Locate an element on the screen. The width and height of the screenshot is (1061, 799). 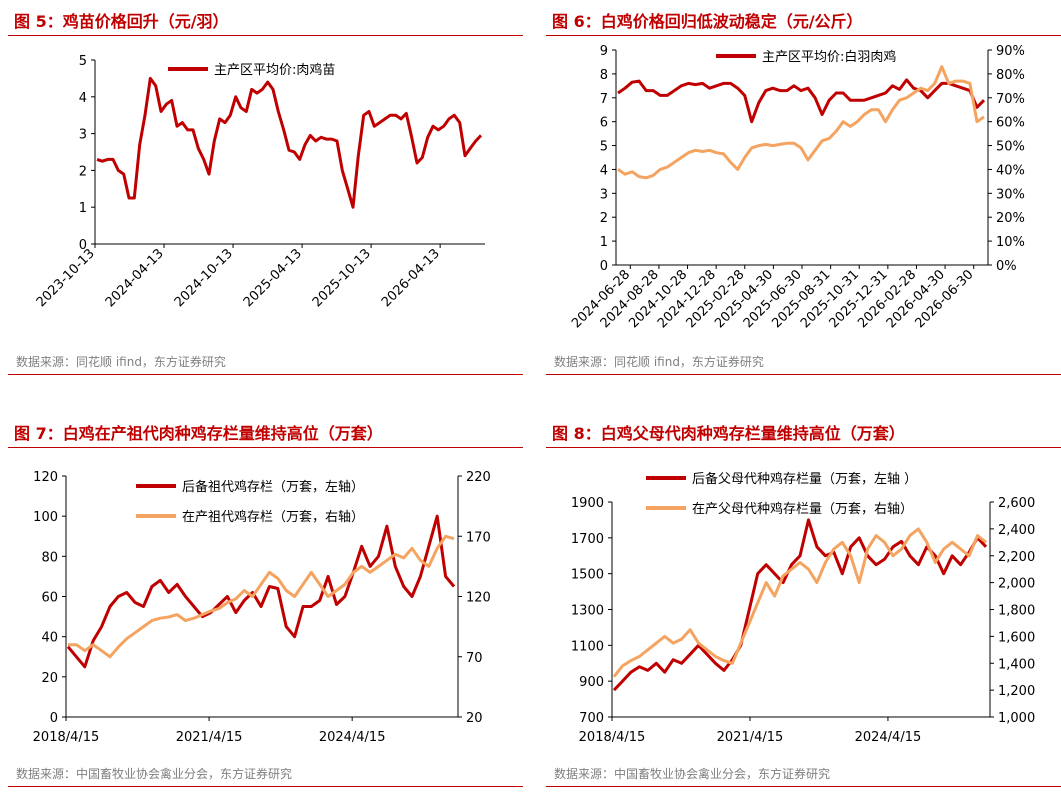
legend-label: 在产祖代鸡存栏（万套，右轴） is located at coordinates (273, 517).